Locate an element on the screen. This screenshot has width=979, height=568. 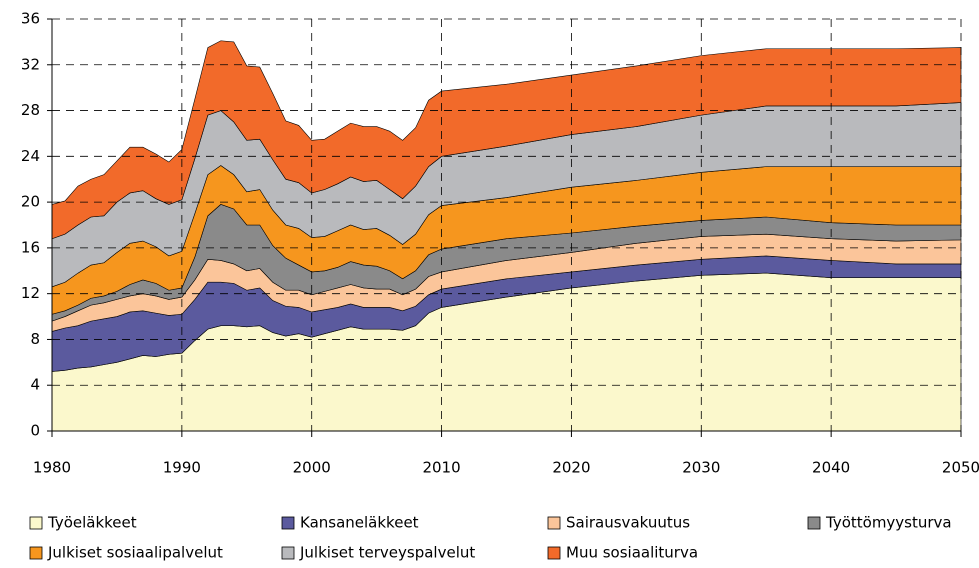
x-tick-label: 2000 is located at coordinates (312, 468).